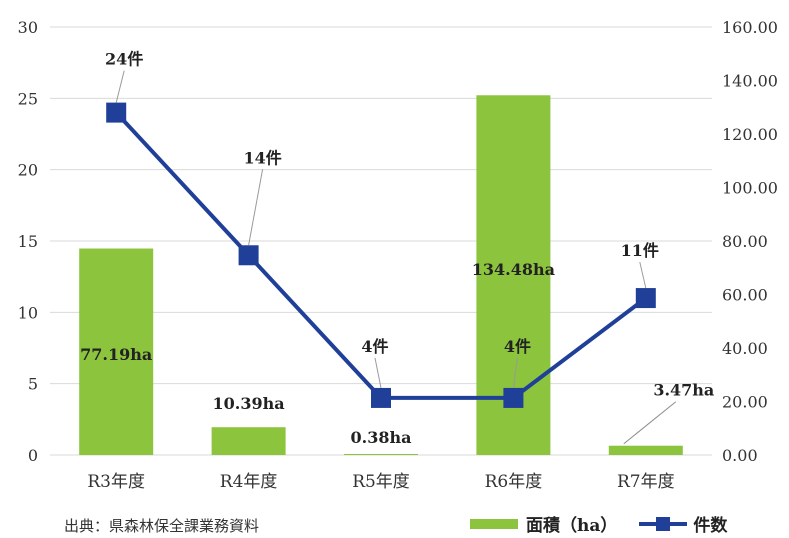 The image size is (789, 538). I want to click on right-axis-tick: 0.00, so click(740, 455).